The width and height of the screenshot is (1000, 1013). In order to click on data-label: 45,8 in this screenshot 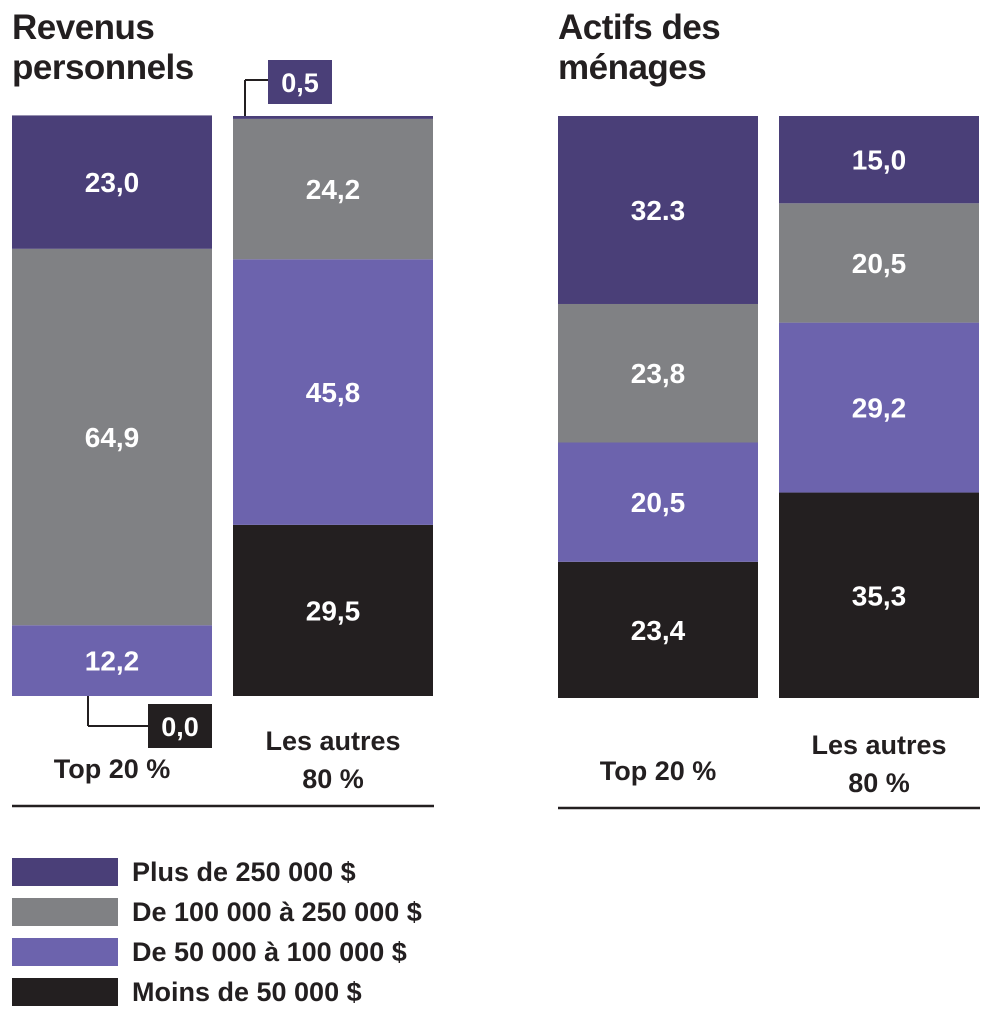, I will do `click(333, 392)`.